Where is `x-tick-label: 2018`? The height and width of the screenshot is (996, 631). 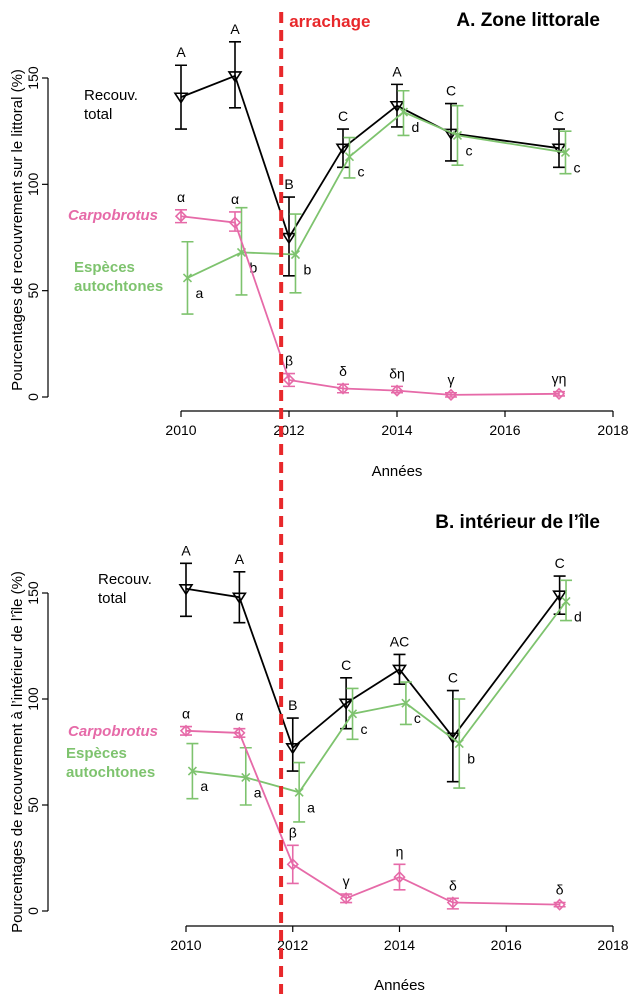 x-tick-label: 2018 is located at coordinates (612, 945).